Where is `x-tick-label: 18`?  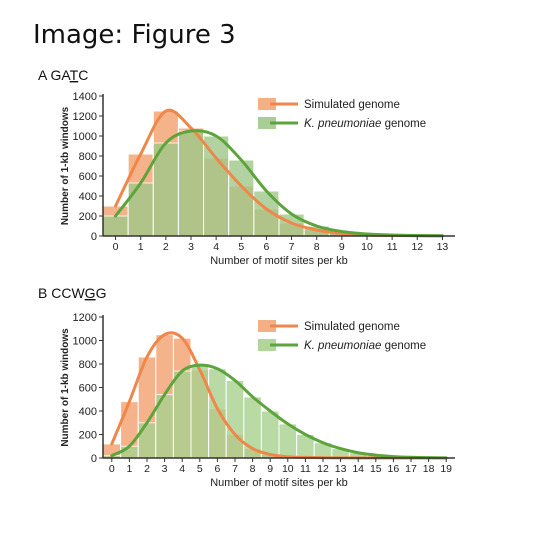 x-tick-label: 18 is located at coordinates (429, 469).